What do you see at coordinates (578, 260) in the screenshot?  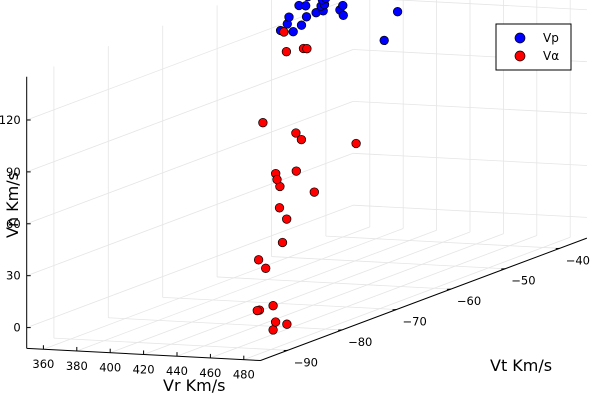 I see `y-tick-label: −40` at bounding box center [578, 260].